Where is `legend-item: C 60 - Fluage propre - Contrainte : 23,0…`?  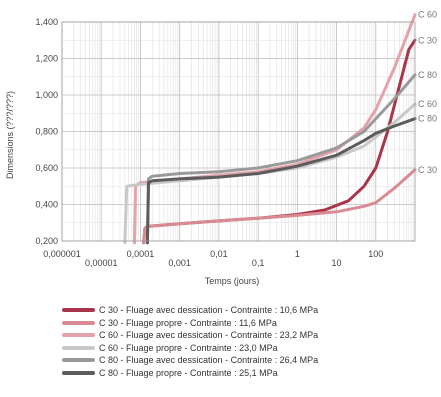
legend-item: C 60 - Fluage propre - Contrainte : 23,0… is located at coordinates (190, 348).